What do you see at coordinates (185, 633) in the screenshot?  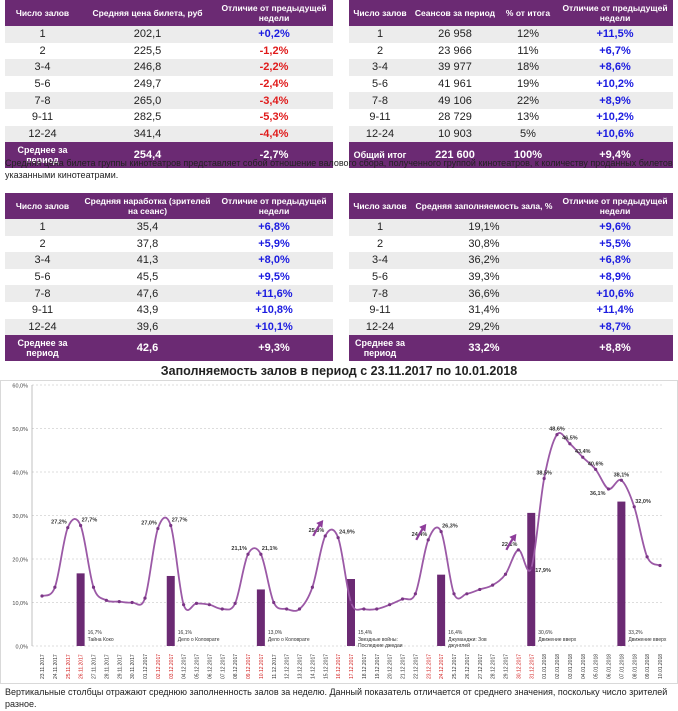 I see `bar-value-label: 16,1%` at bounding box center [185, 633].